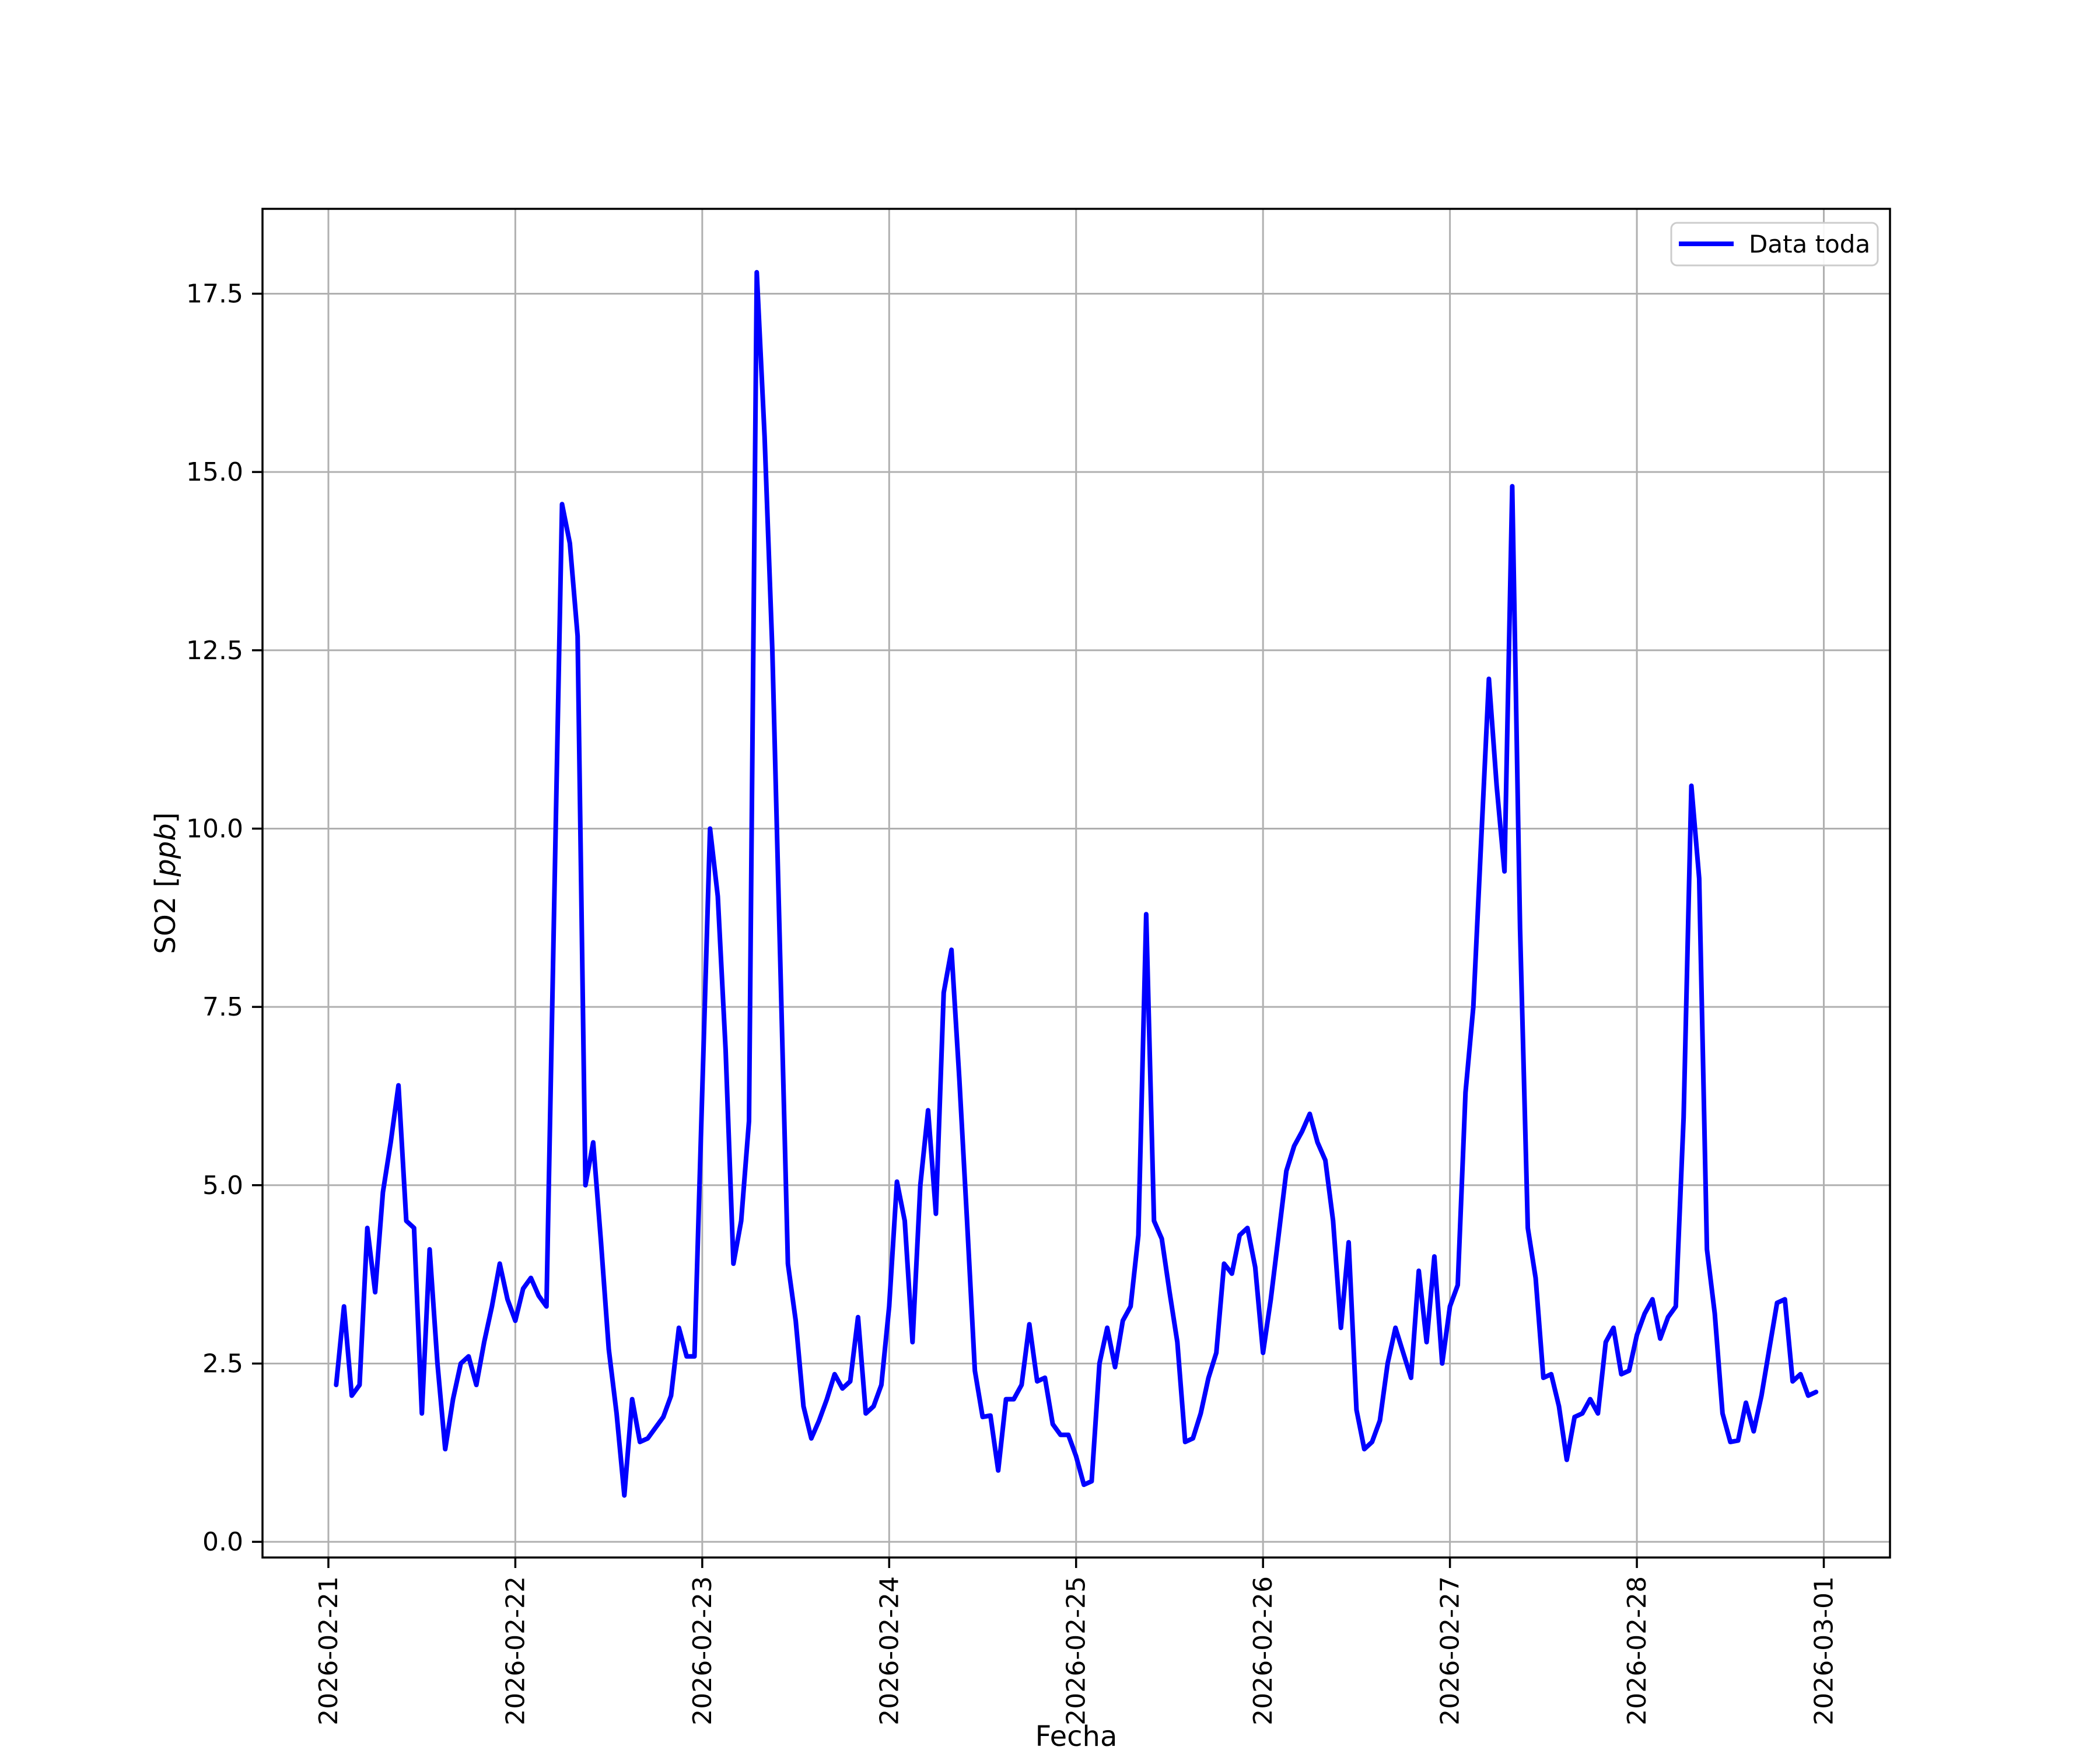 The image size is (2100, 1750). What do you see at coordinates (222, 1007) in the screenshot?
I see `y-tick-label: 7.5` at bounding box center [222, 1007].